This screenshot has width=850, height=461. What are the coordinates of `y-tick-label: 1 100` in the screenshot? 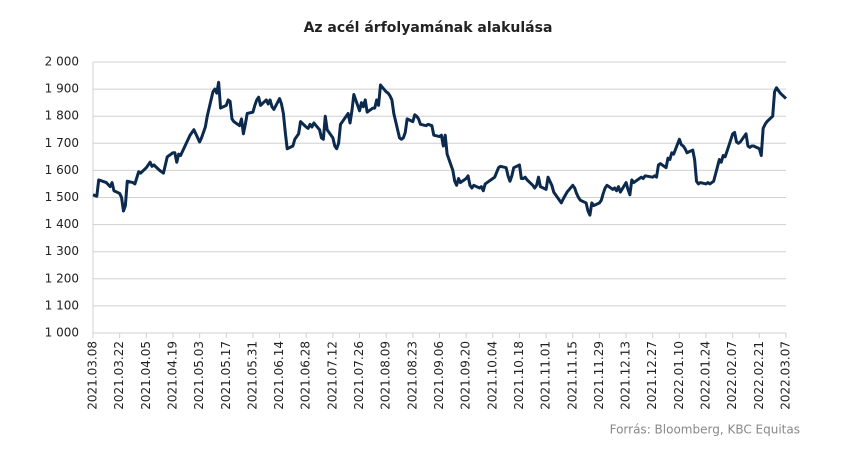 It's located at (62, 305).